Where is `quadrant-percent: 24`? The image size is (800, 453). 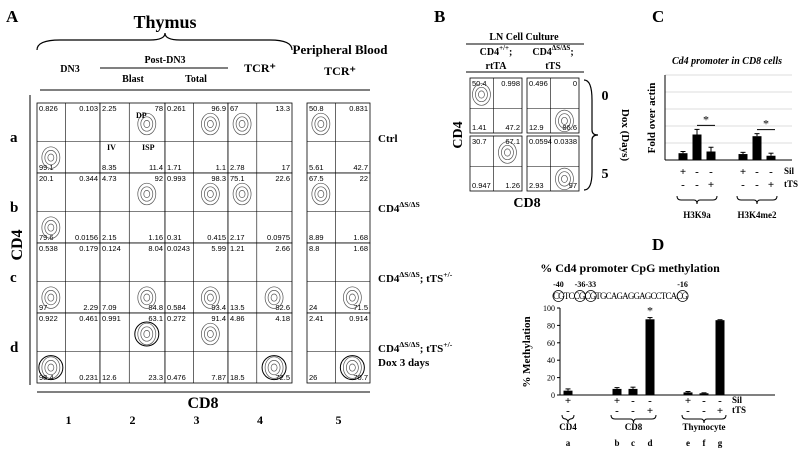
quadrant-percent: 24 is located at coordinates (313, 307).